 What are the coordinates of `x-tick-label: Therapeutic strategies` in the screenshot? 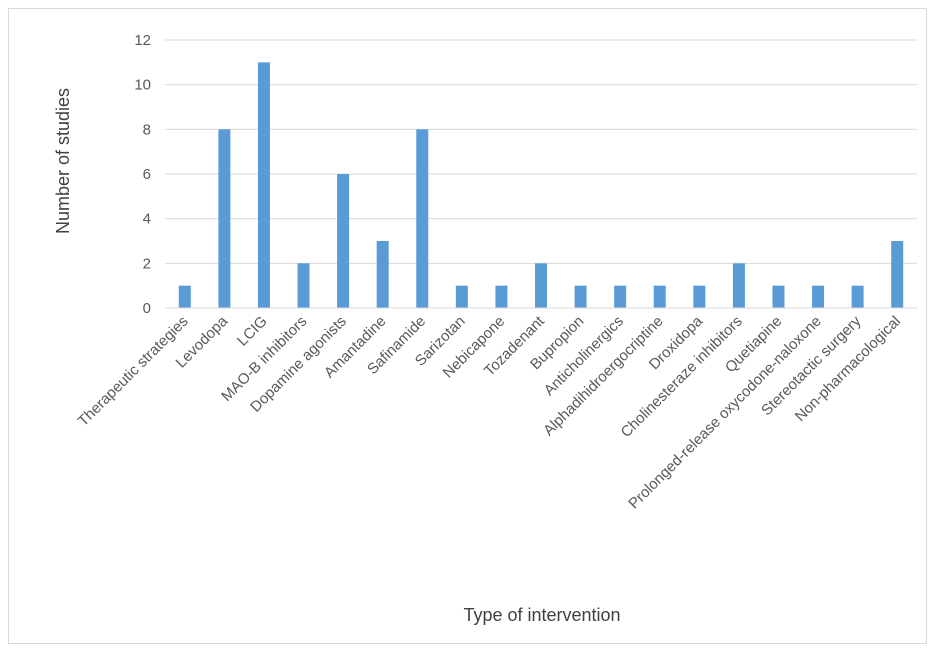 It's located at (133, 371).